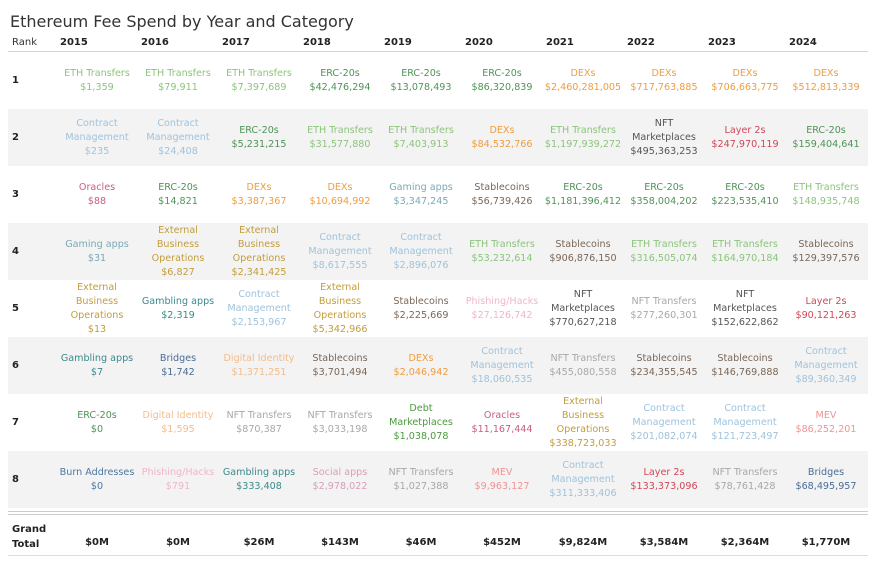 This screenshot has width=875, height=563. I want to click on table-cell: Gambling apps $7, so click(97, 365).